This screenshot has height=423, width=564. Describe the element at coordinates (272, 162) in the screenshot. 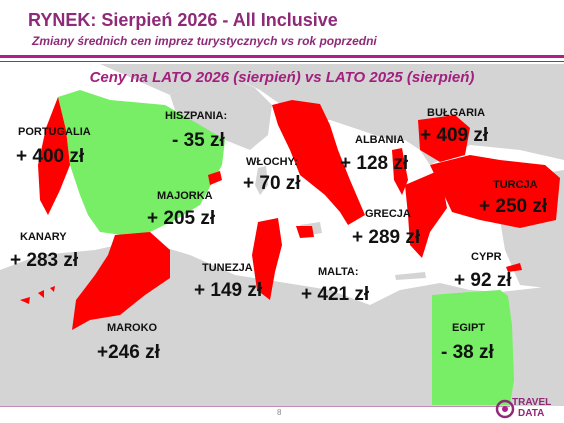

I see `destination-name-wlochy: WŁOCHY:` at that location.